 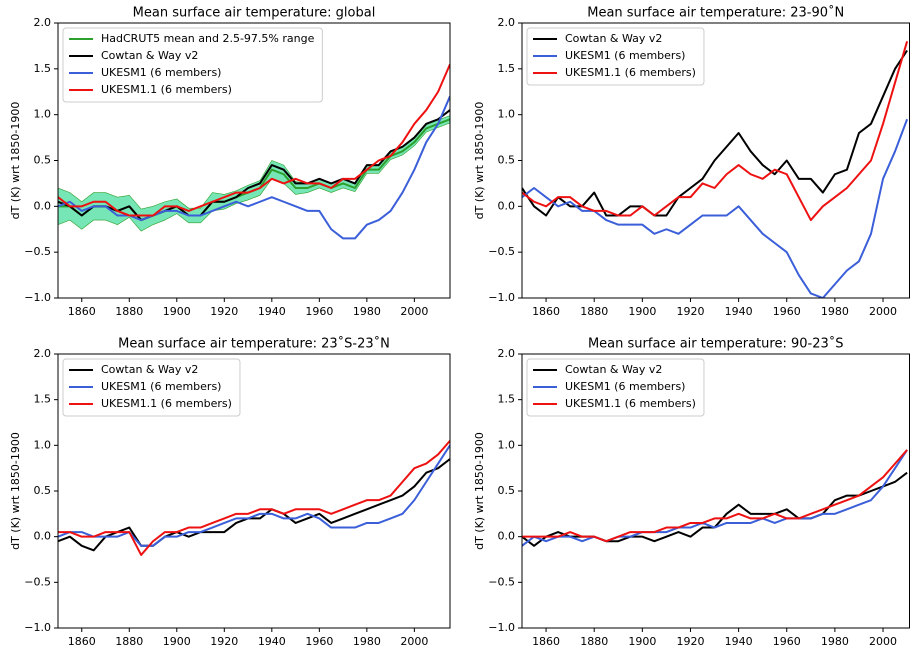 What do you see at coordinates (254, 344) in the screenshot?
I see `chart-title: Mean surface air temperature: 23˚S-23˚N` at bounding box center [254, 344].